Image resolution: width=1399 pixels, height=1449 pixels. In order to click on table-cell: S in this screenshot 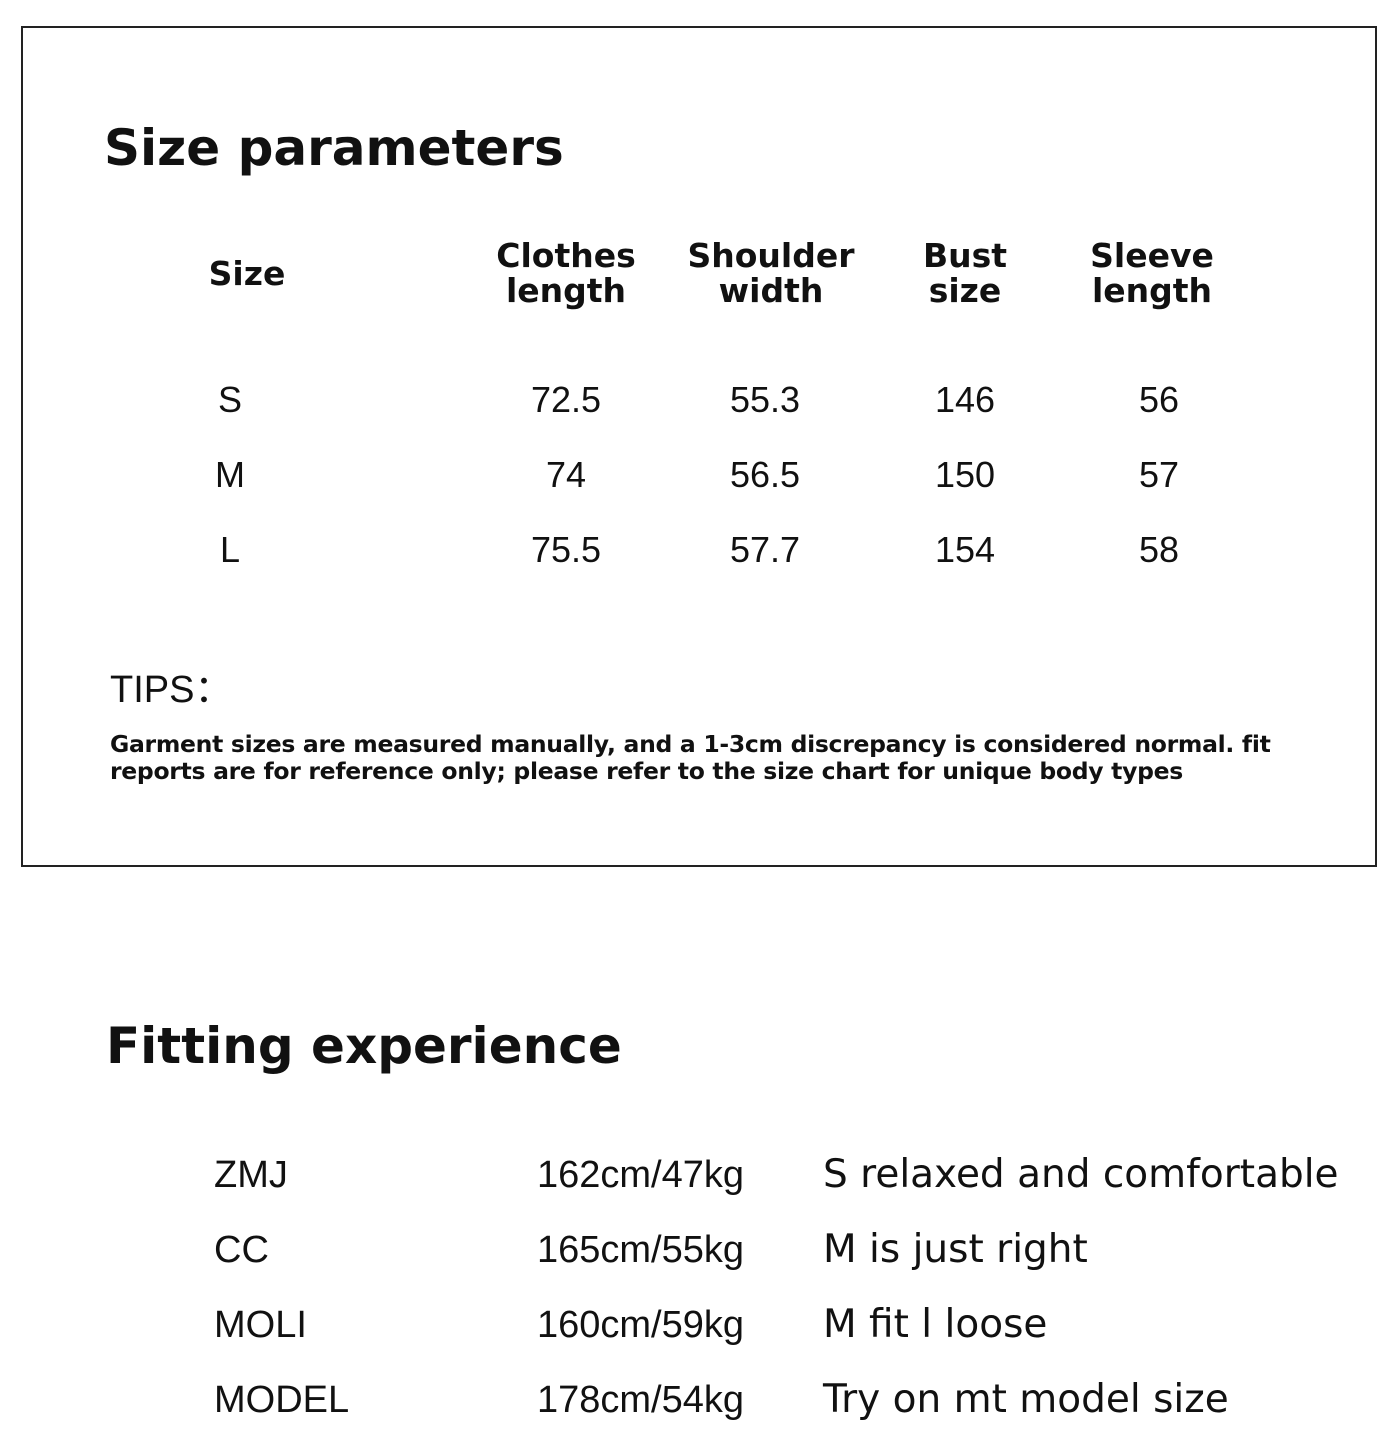, I will do `click(230, 399)`.